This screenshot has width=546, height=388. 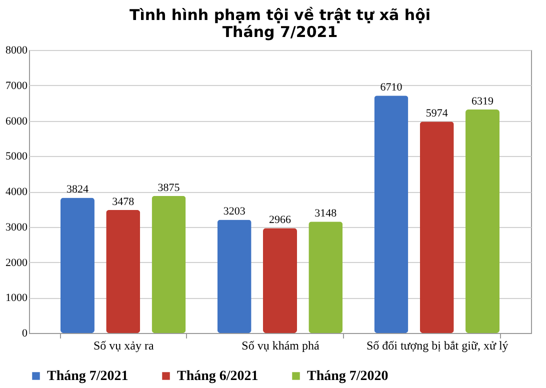 I want to click on chart-title: Tình hình phạm tội về trật tự xã hội Tháng 7/2021, so click(x=280, y=23).